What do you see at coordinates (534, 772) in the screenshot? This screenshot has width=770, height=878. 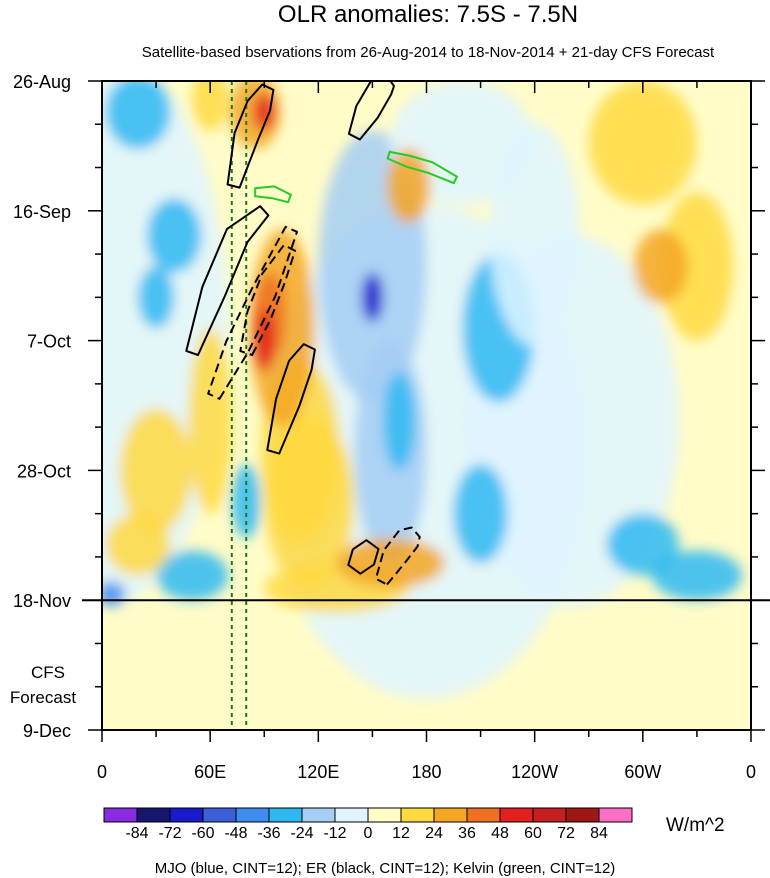 I see `x-tick-label: 120W` at bounding box center [534, 772].